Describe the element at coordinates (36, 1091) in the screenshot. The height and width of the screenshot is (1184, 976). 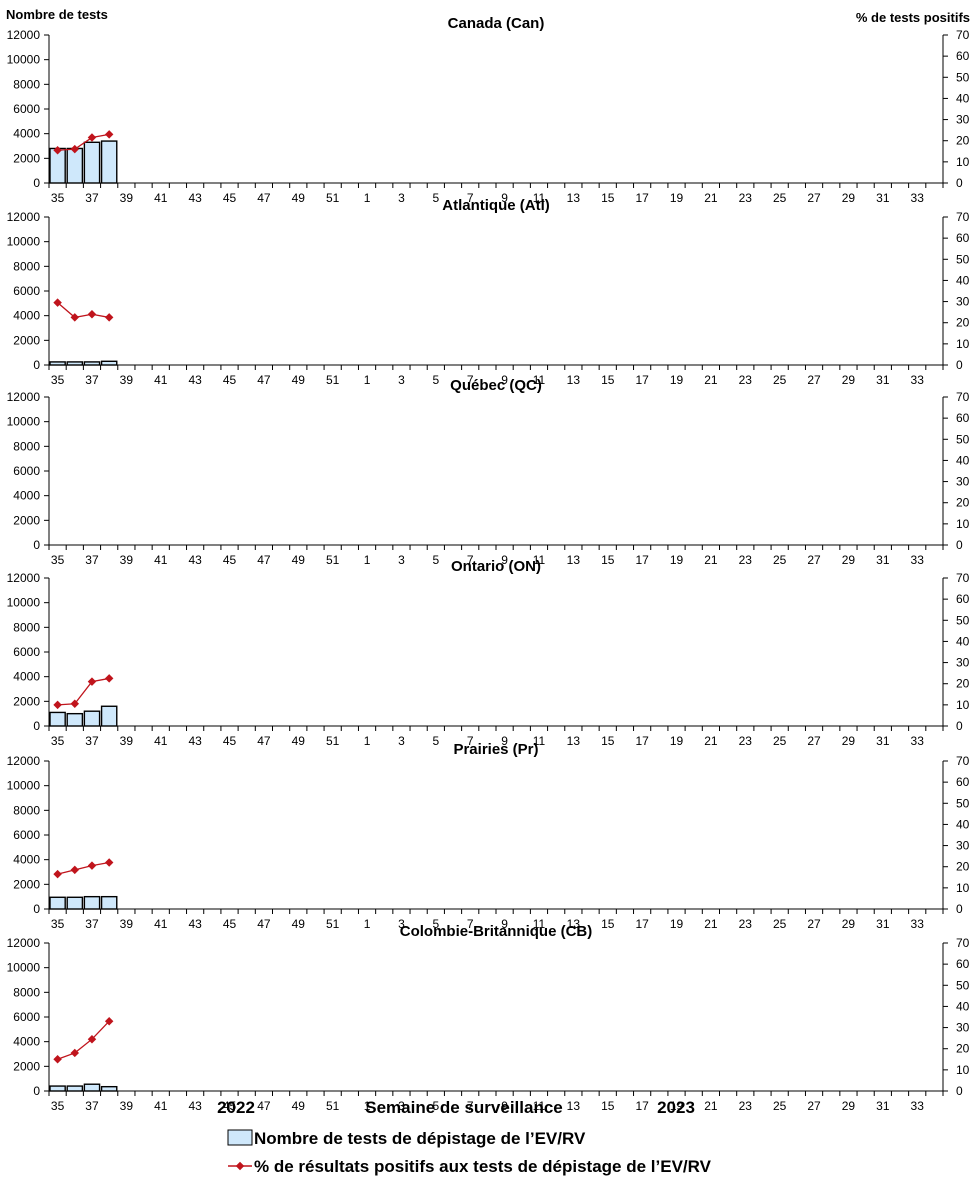
I see `left-tick-label: 0` at that location.